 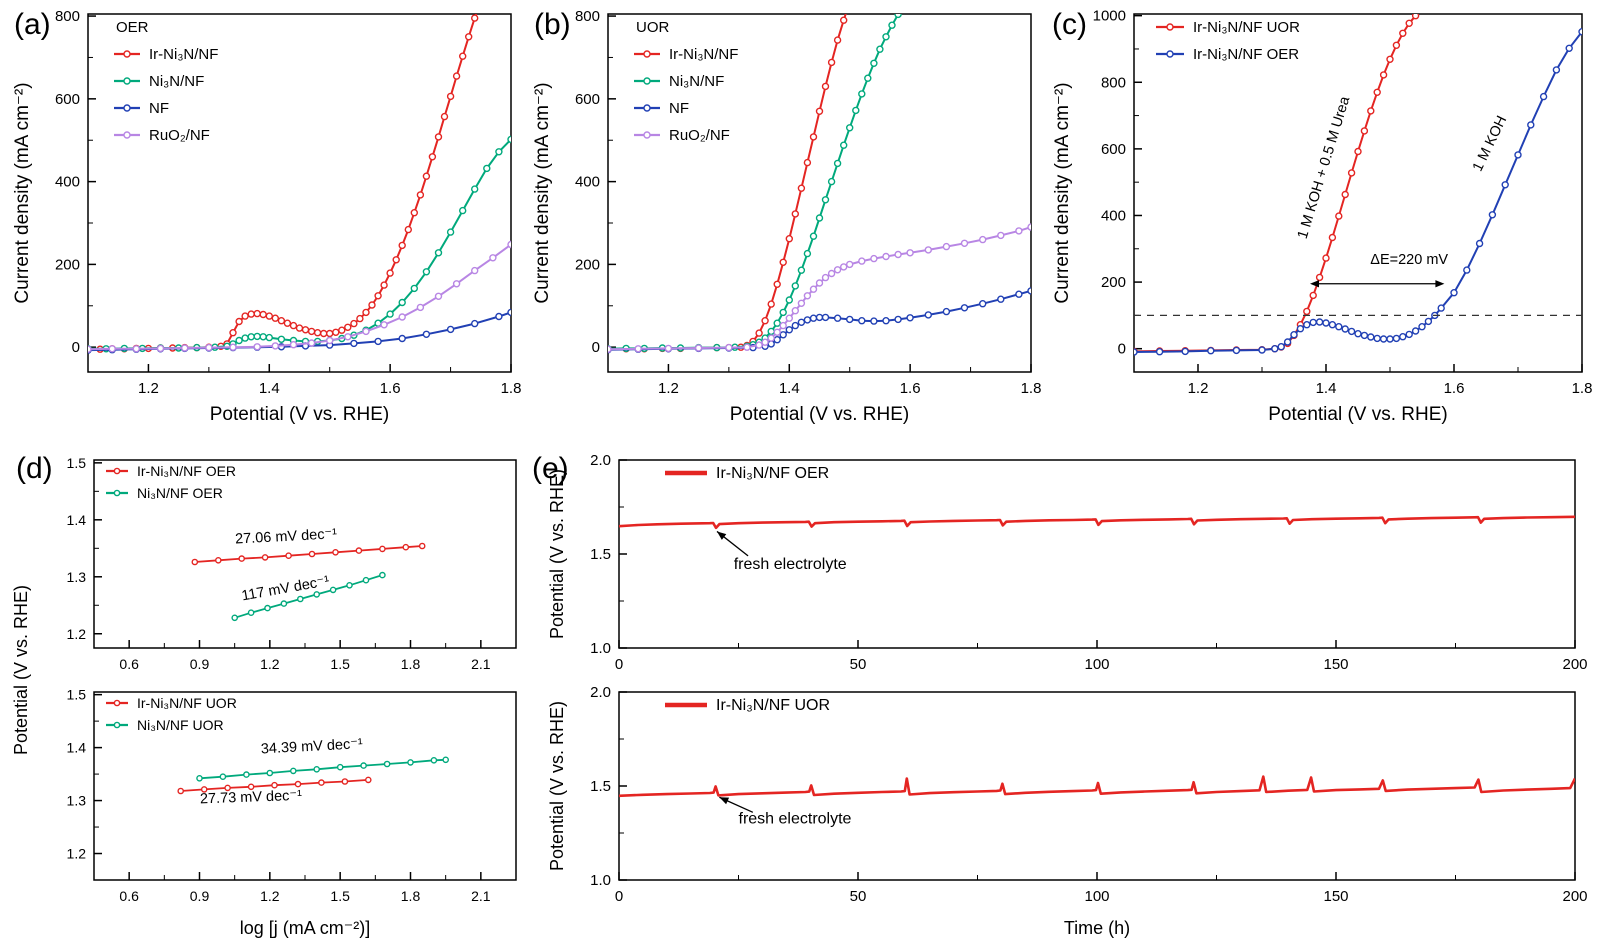 I want to click on panel-label-c: (c), so click(x=1069, y=24).